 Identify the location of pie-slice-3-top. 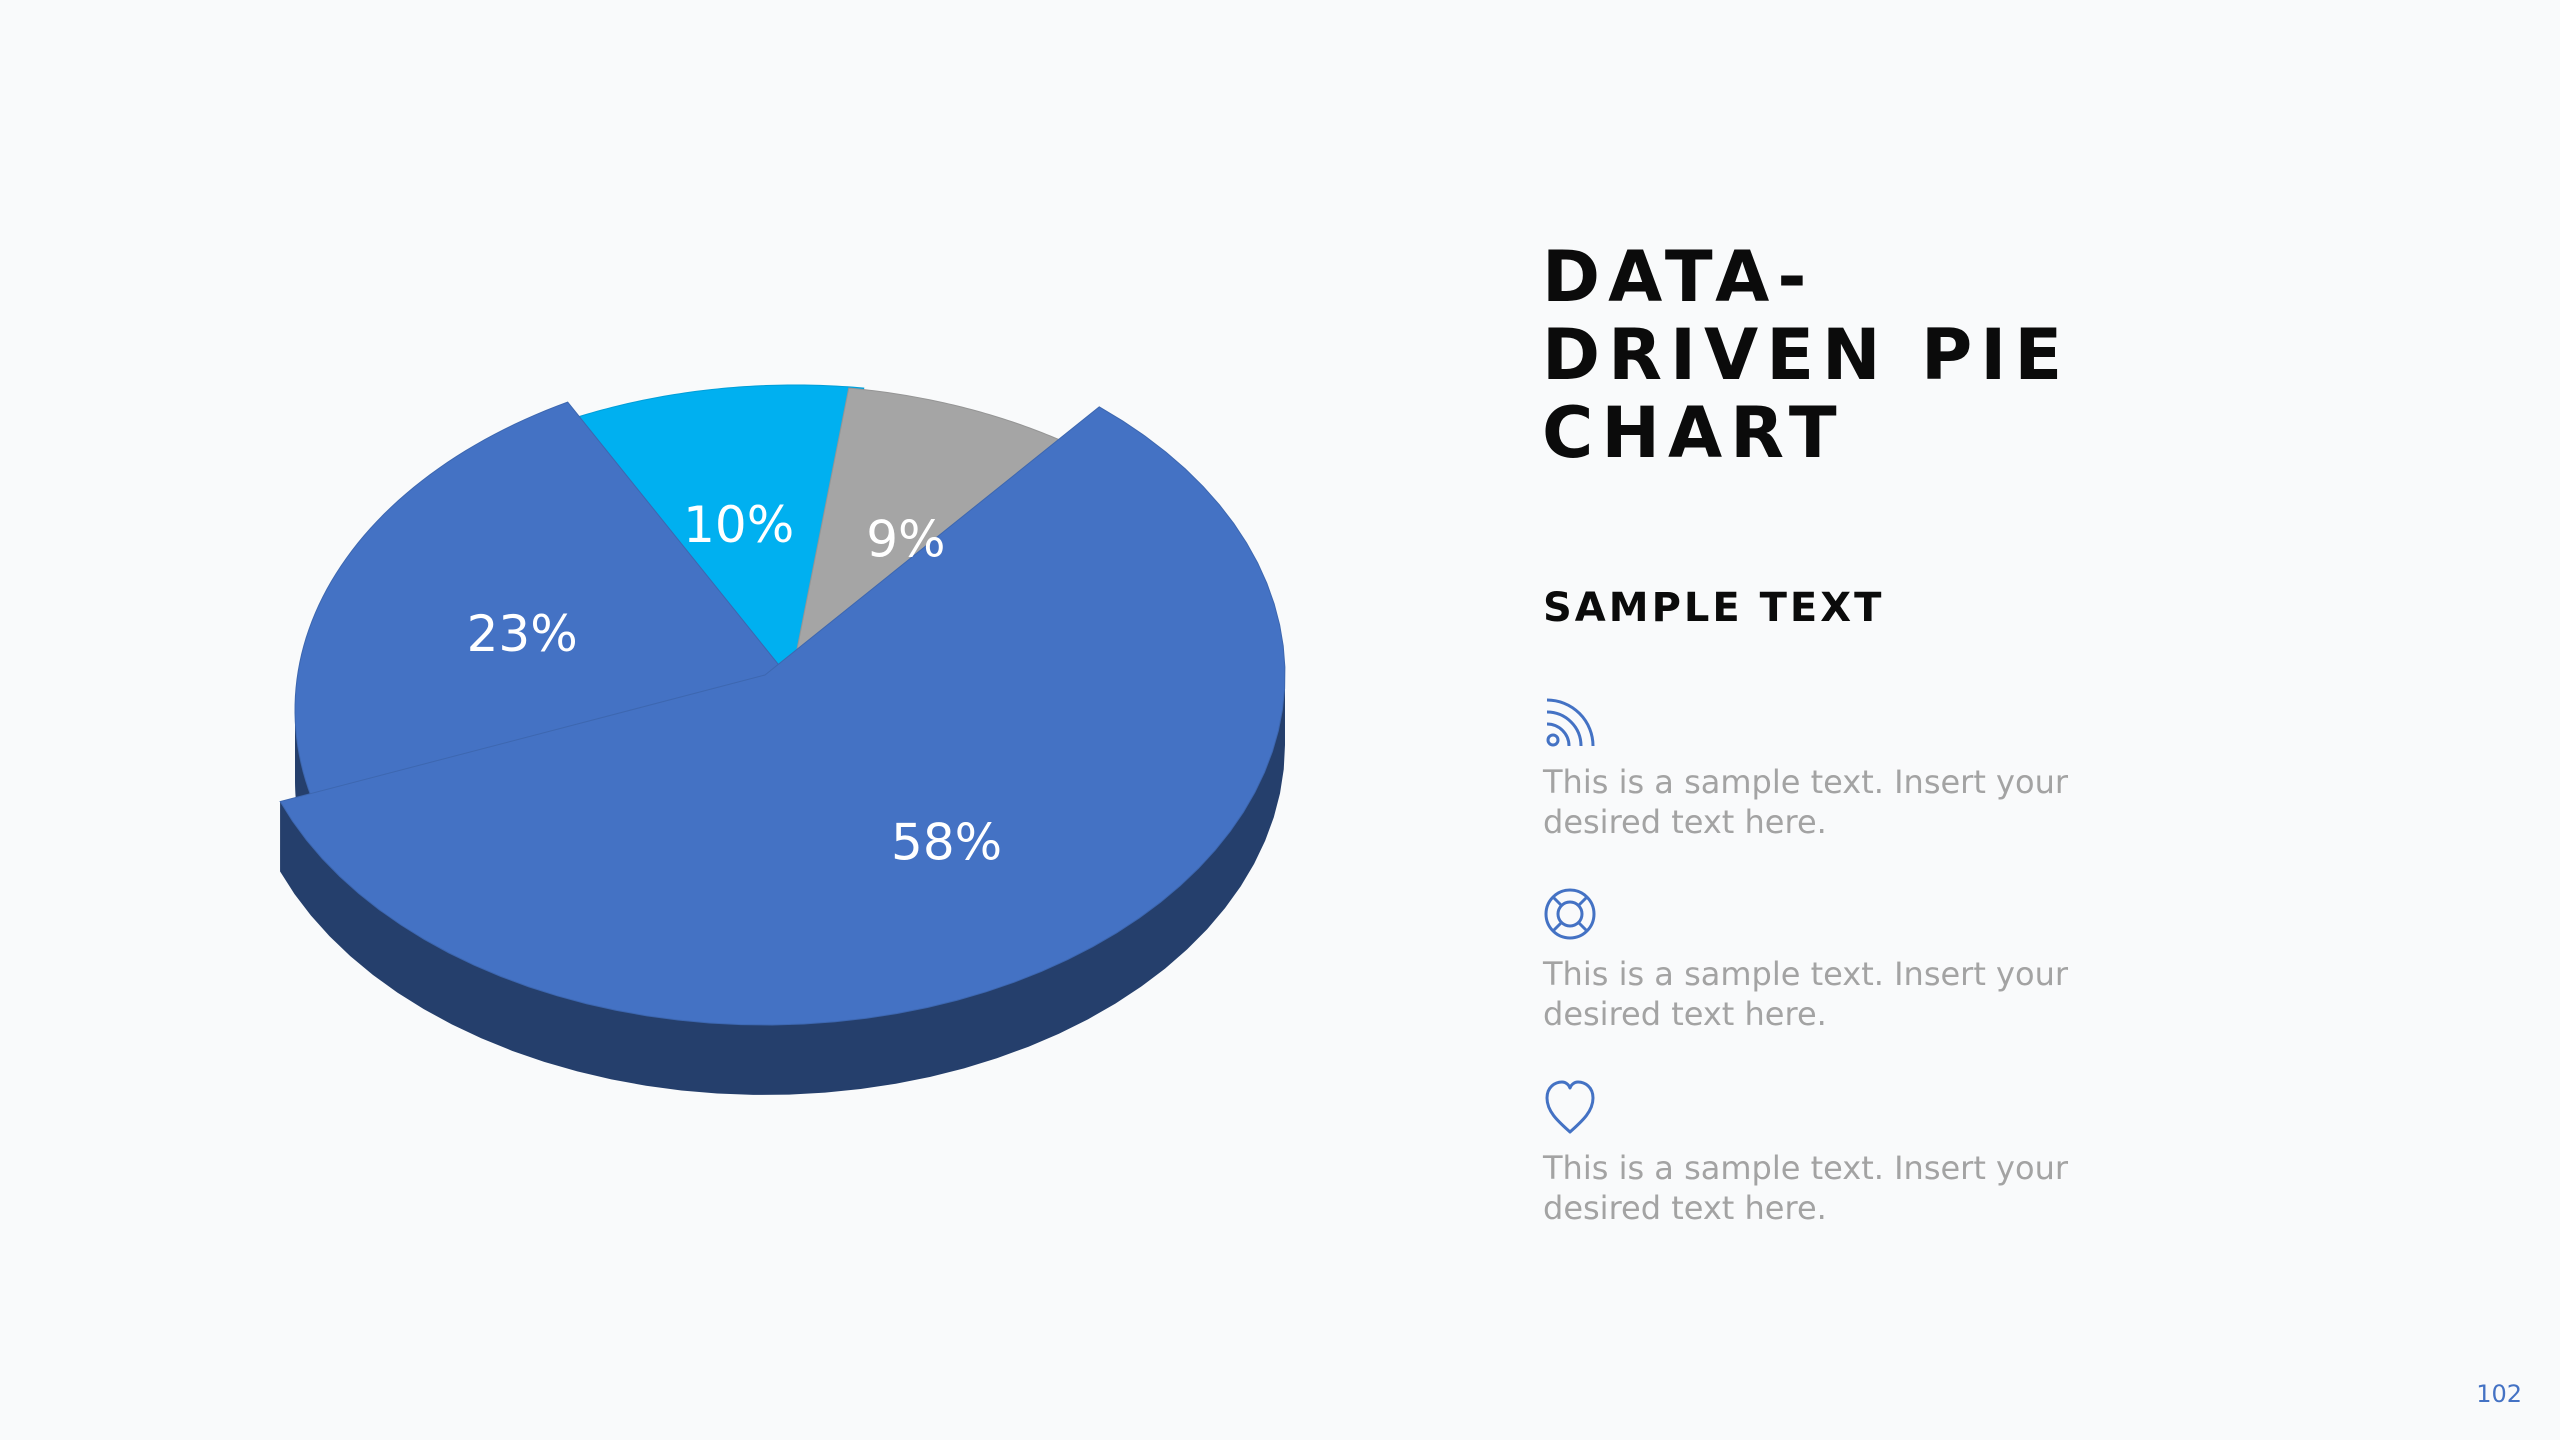
(705, 560).